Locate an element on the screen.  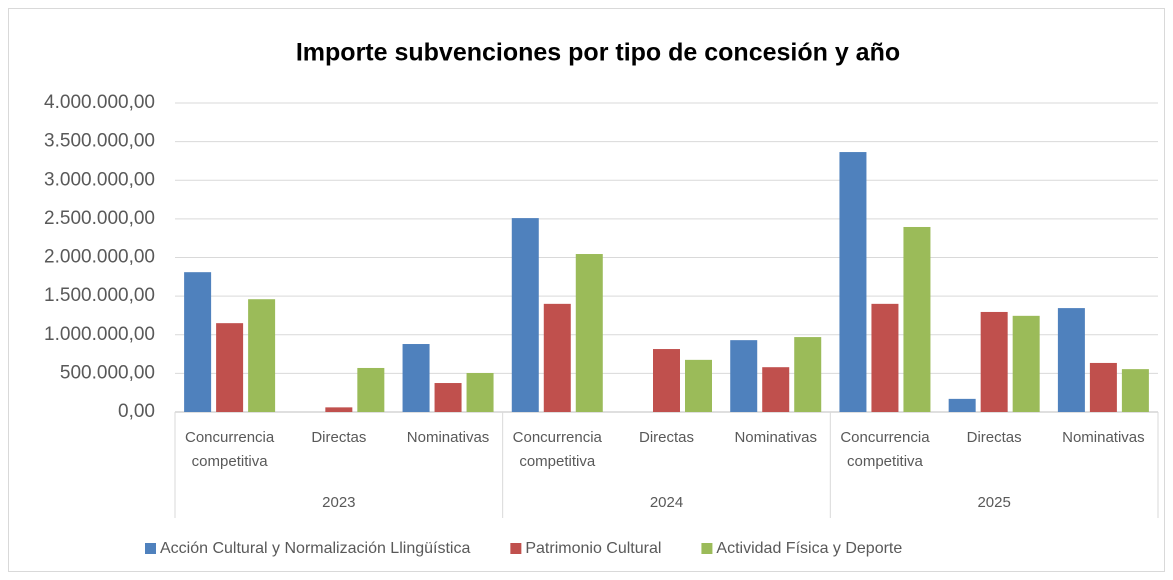
legend-label: Actividad Física y Deporte is located at coordinates (809, 548).